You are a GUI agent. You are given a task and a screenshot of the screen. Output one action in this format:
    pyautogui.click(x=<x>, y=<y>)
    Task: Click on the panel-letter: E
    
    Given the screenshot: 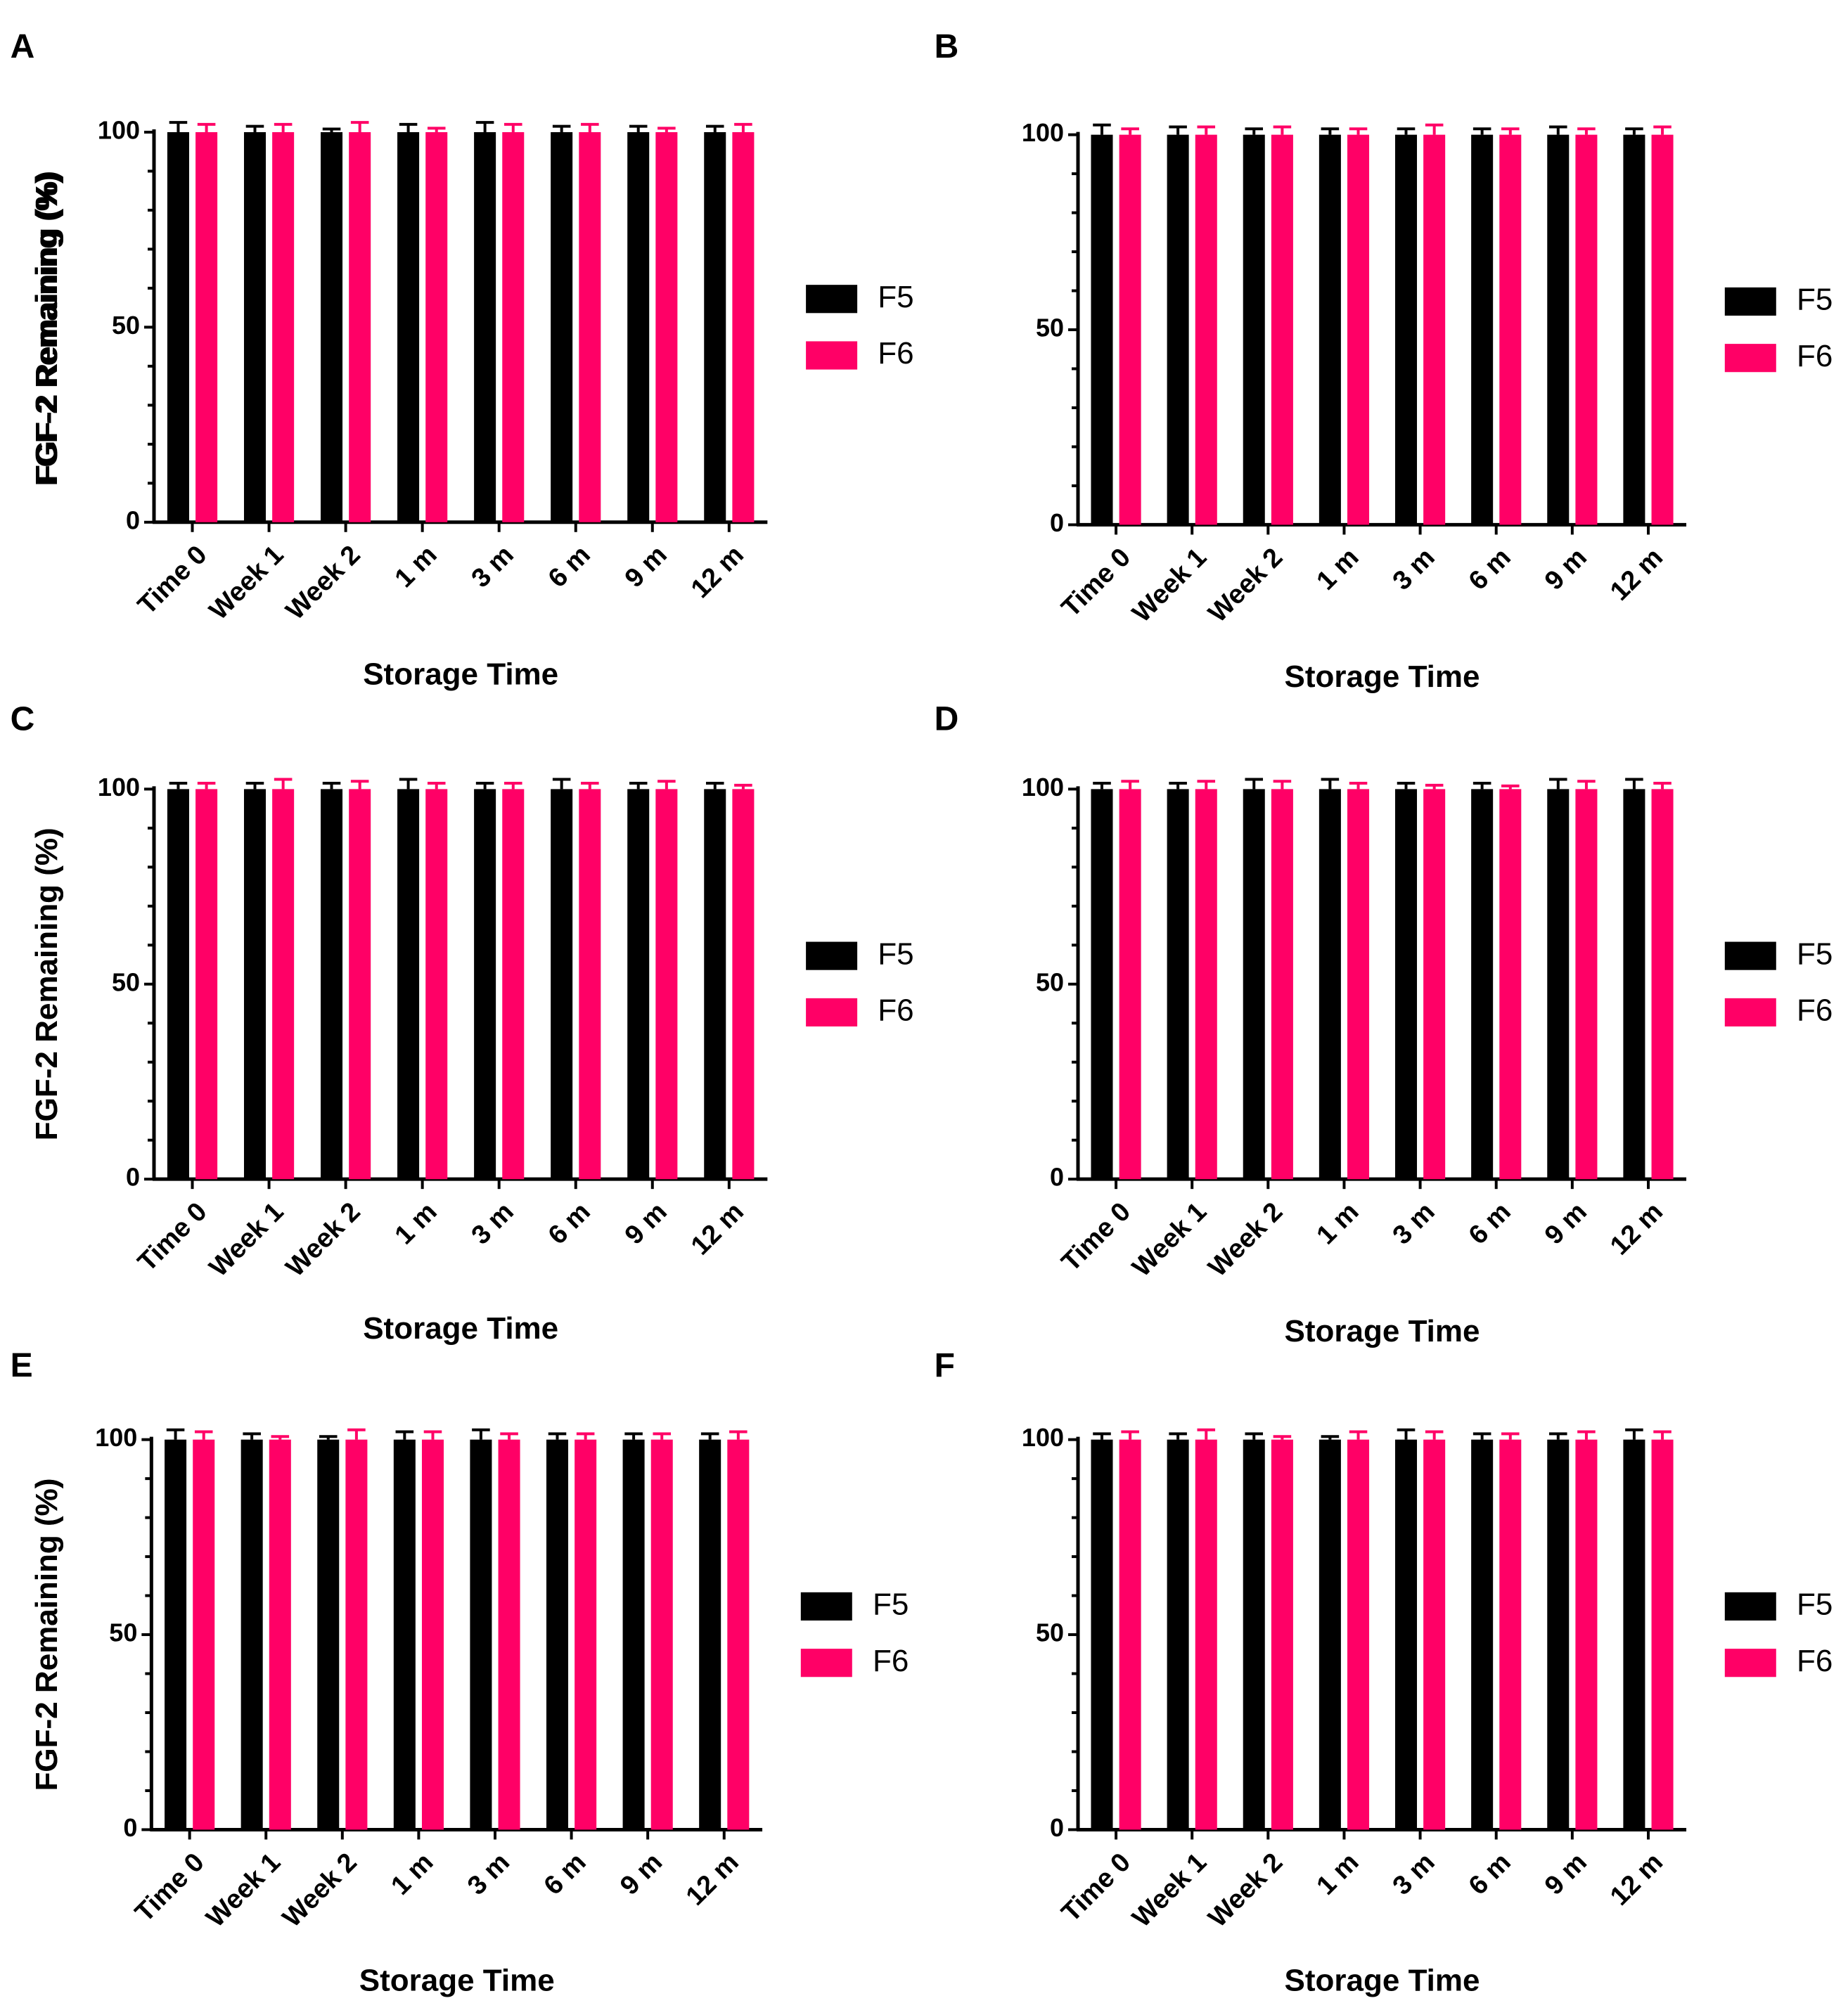 What is the action you would take?
    pyautogui.click(x=22, y=1365)
    